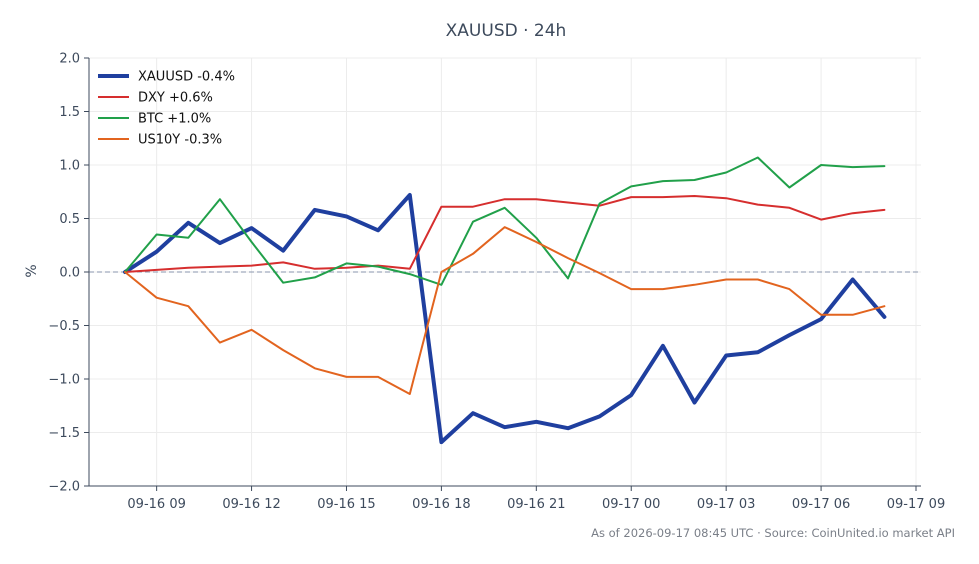 The image size is (979, 564). What do you see at coordinates (69, 219) in the screenshot?
I see `y-tick-label: 0.5` at bounding box center [69, 219].